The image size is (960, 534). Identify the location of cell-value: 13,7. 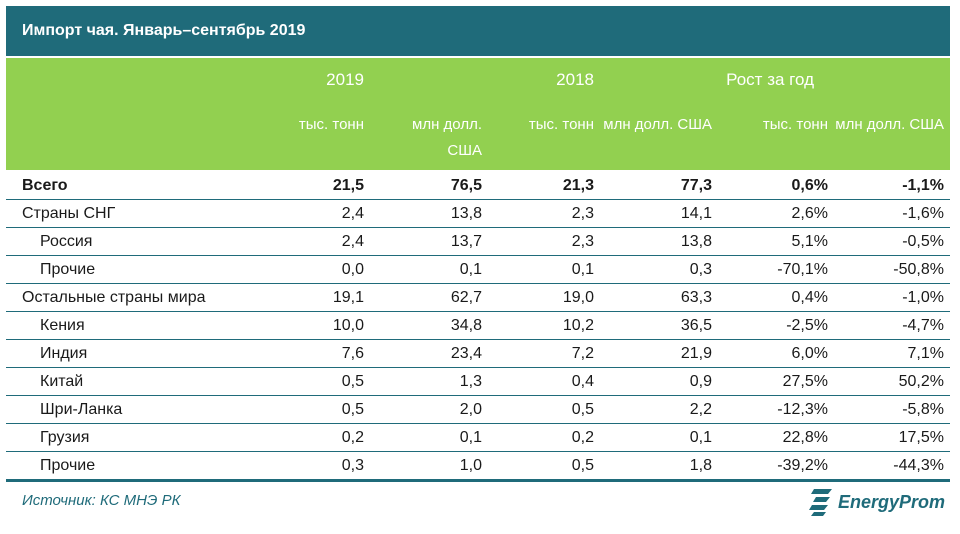
(466, 241).